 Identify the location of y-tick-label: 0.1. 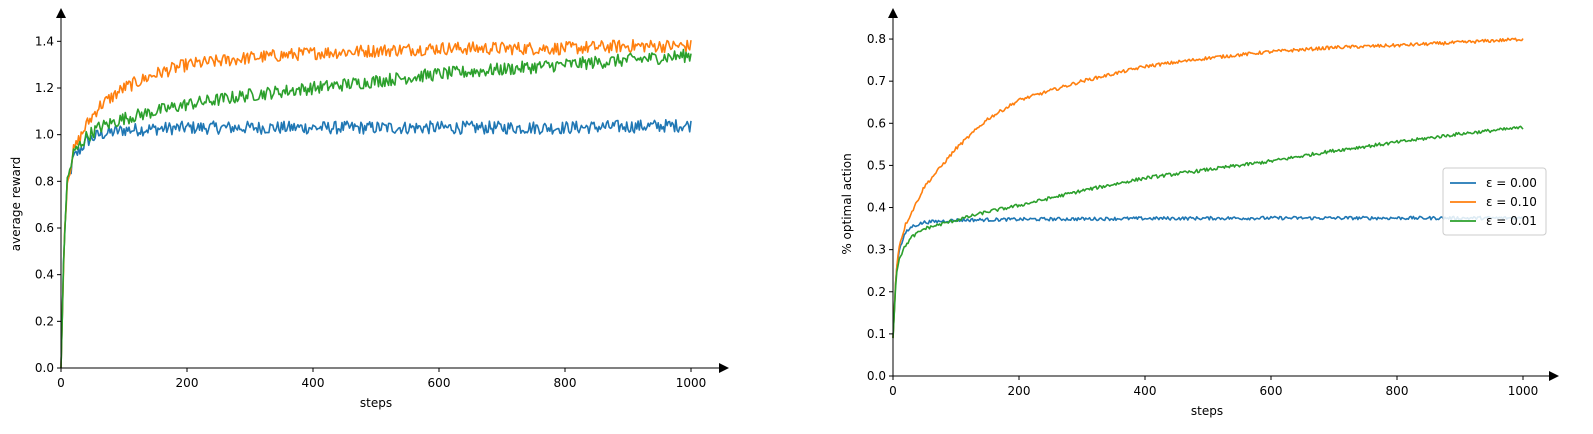
(876, 334).